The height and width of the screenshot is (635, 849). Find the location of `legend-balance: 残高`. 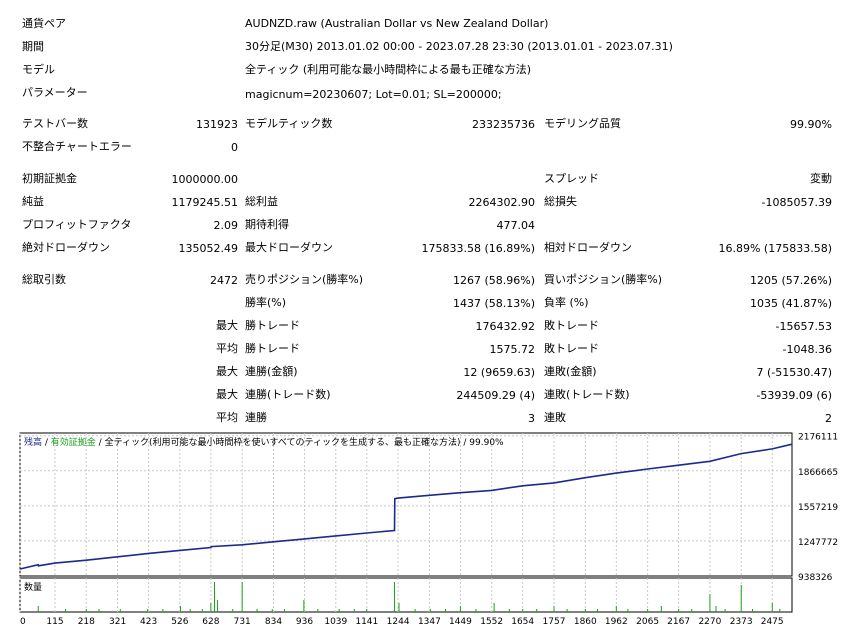

legend-balance: 残高 is located at coordinates (33, 442).